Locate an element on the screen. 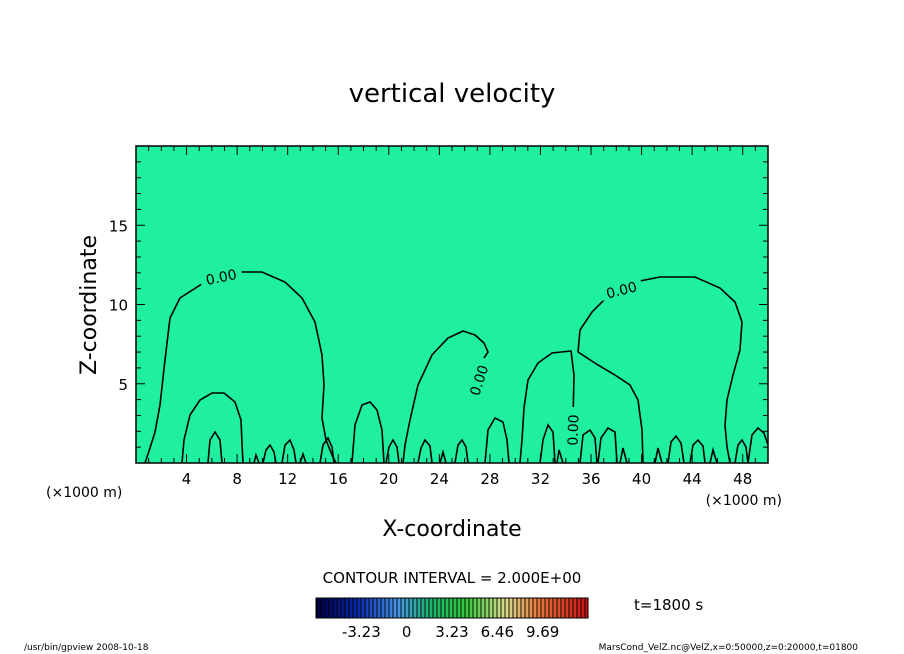 The width and height of the screenshot is (904, 654). x-tick-label: 24 is located at coordinates (439, 479).